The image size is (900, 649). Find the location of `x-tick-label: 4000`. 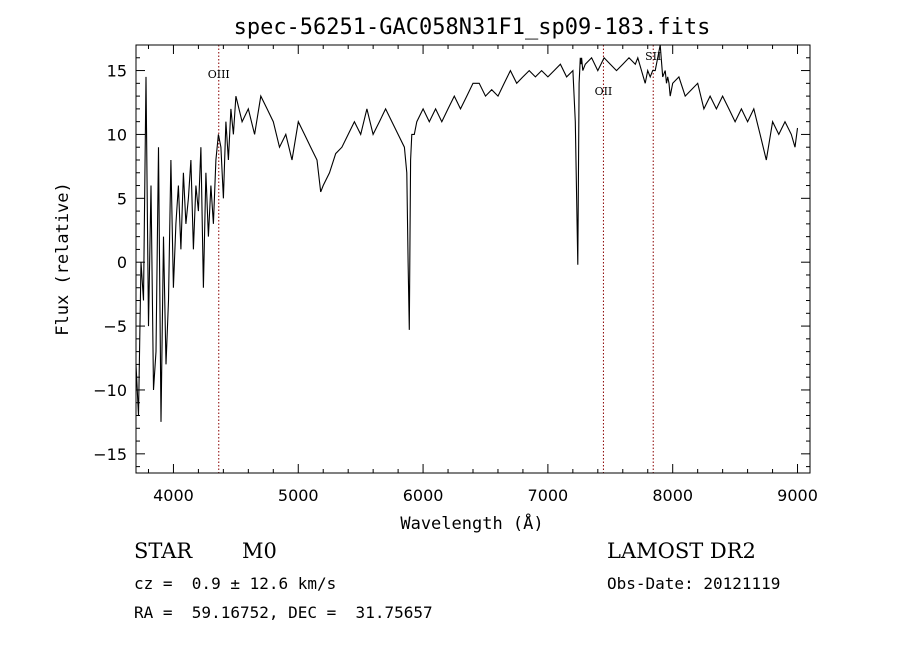

x-tick-label: 4000 is located at coordinates (173, 495).